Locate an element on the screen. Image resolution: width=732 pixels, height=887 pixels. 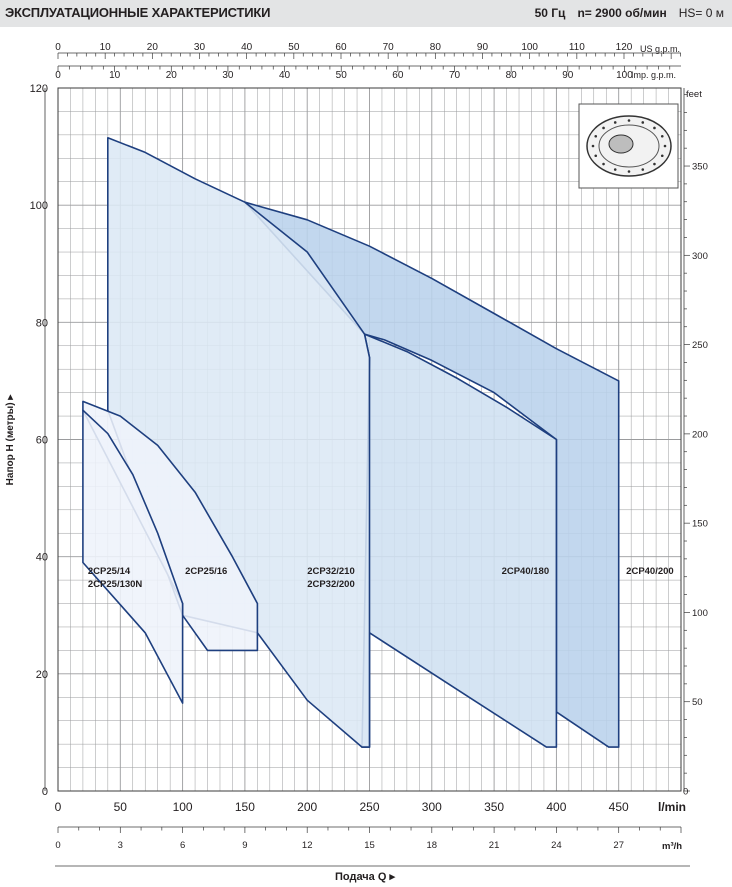
header-bar is located at coordinates (366, 13).